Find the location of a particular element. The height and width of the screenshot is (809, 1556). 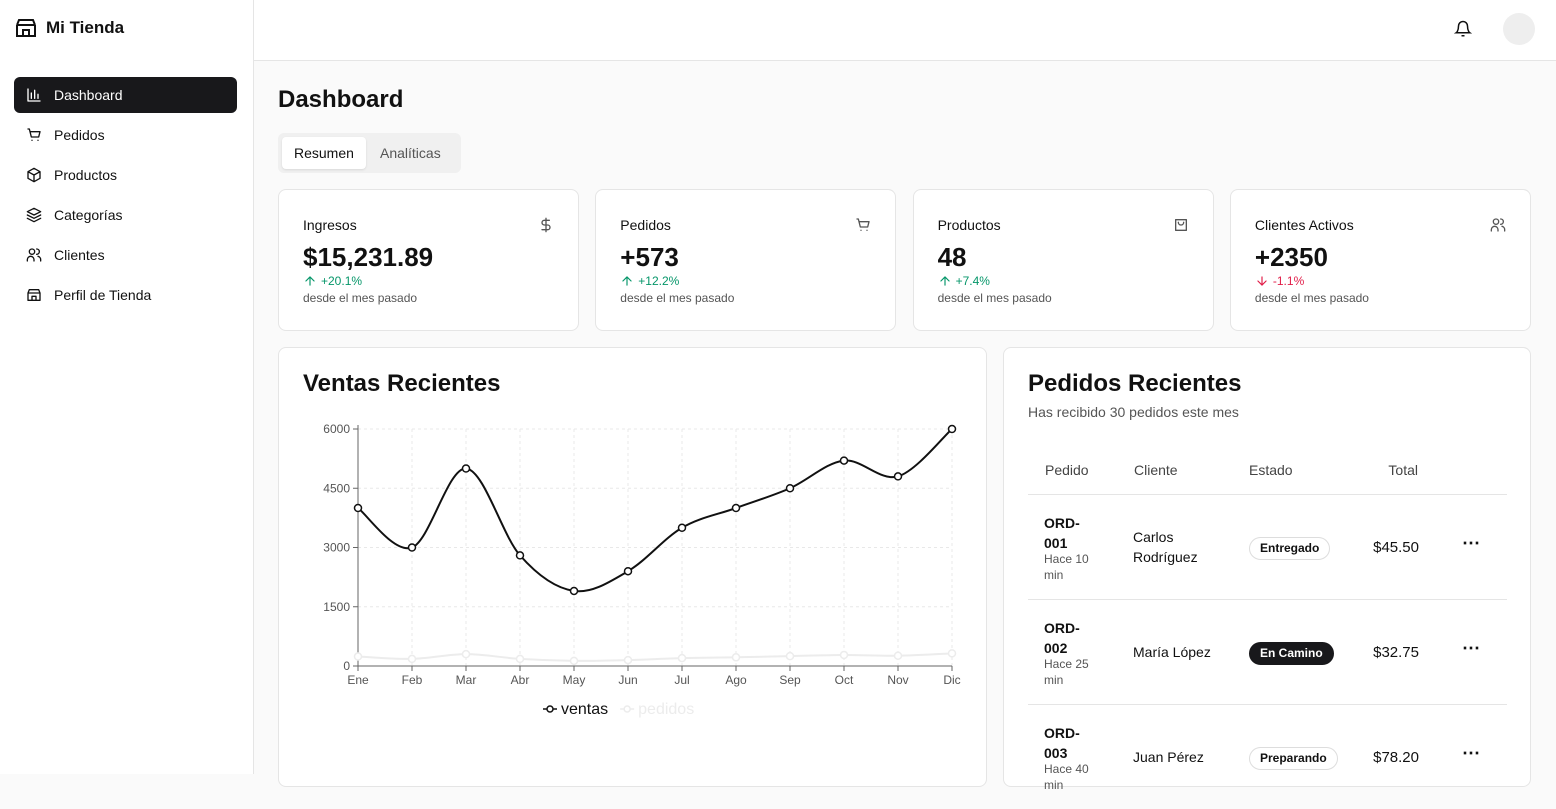

stat-value: $15,231.89 is located at coordinates (368, 257).